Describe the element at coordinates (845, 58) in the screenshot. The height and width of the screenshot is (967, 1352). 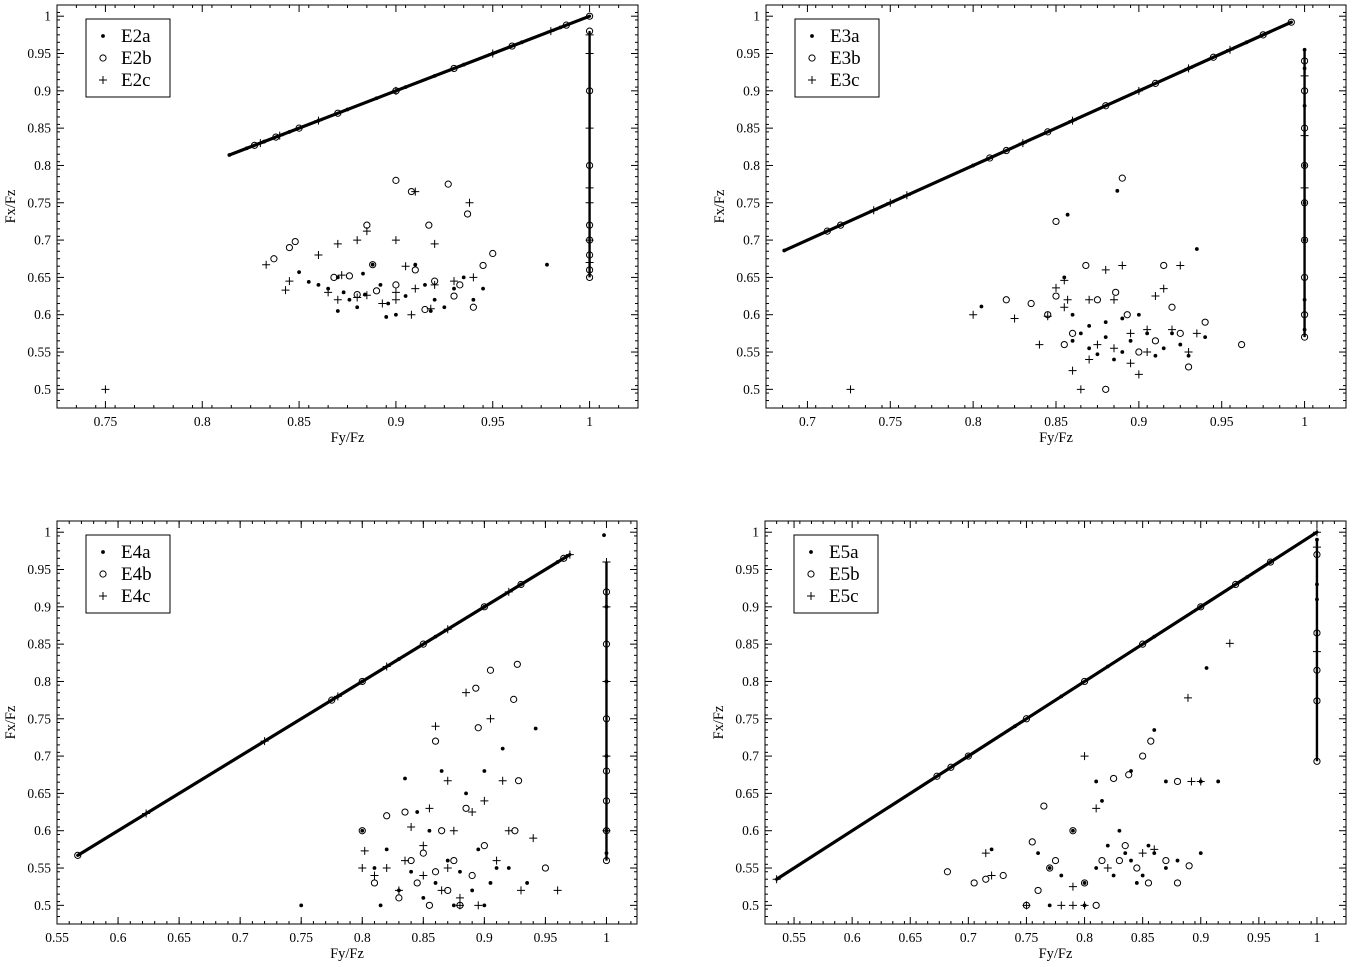
I see `legend-entry: E3b` at that location.